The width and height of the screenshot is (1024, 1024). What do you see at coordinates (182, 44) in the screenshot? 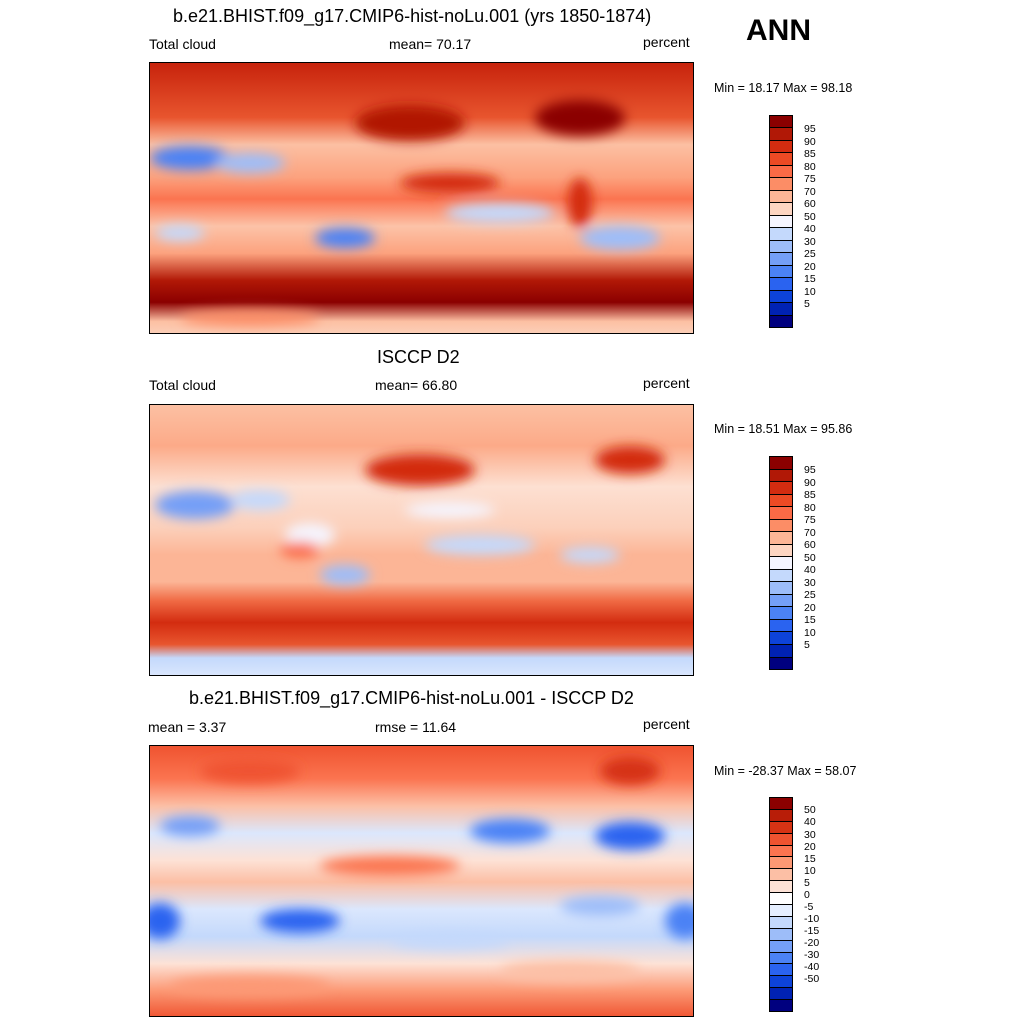
I see `panel-1-variable-label: Total cloud` at bounding box center [182, 44].